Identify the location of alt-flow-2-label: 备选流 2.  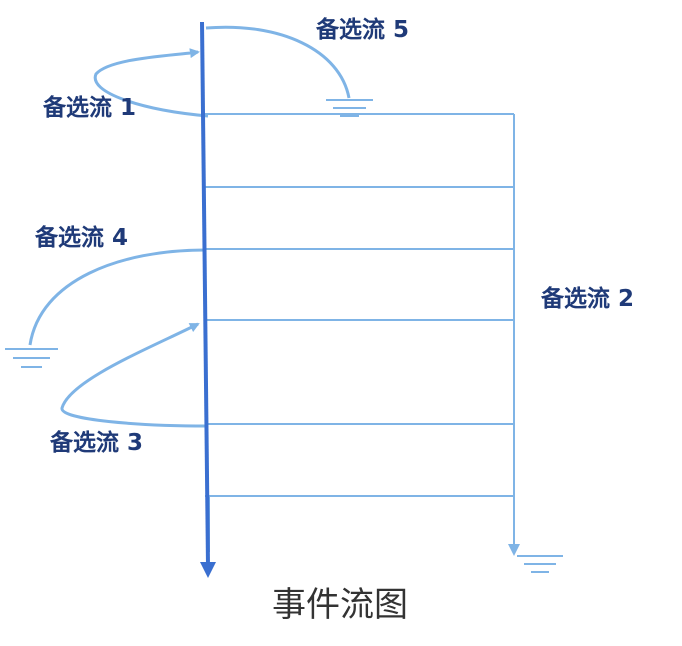
(587, 298).